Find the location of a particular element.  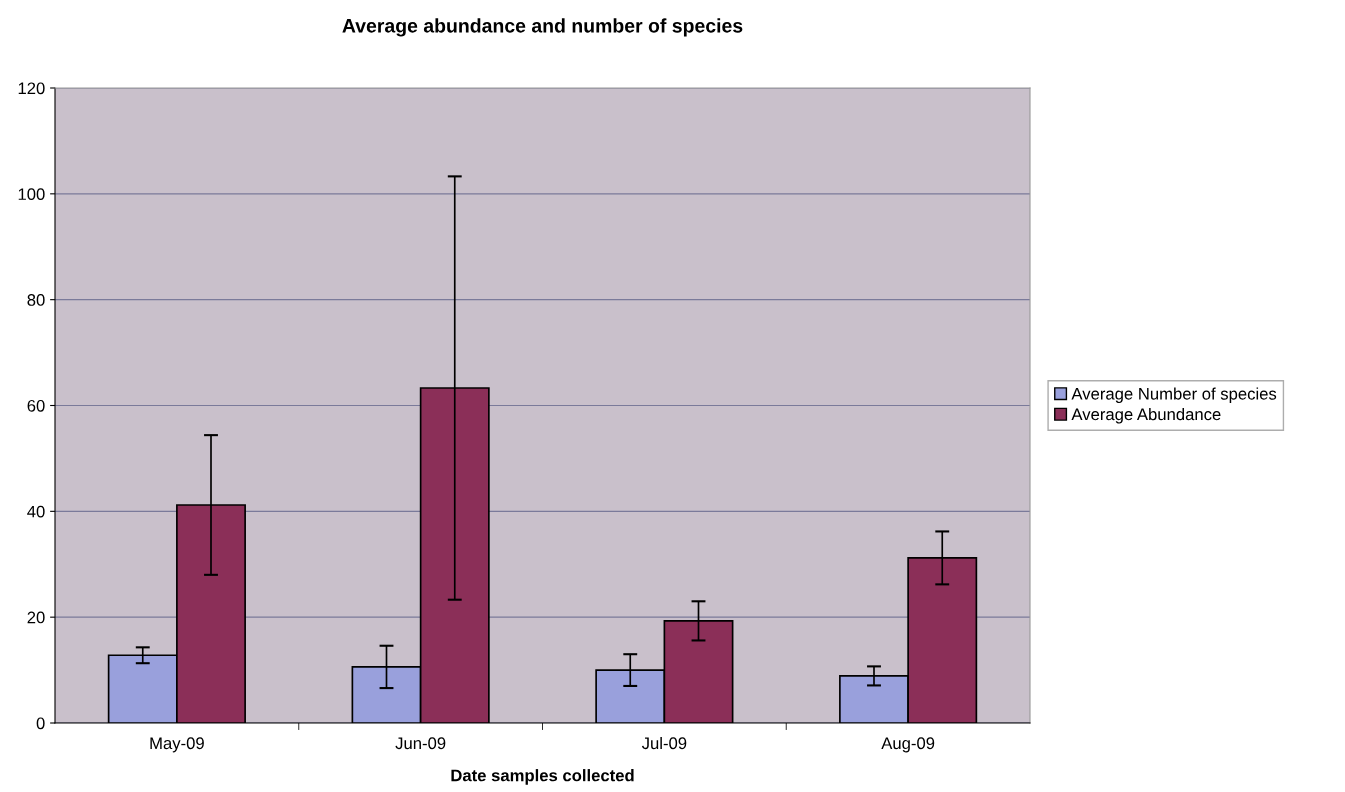

y-tick-label: 60 is located at coordinates (36, 405).